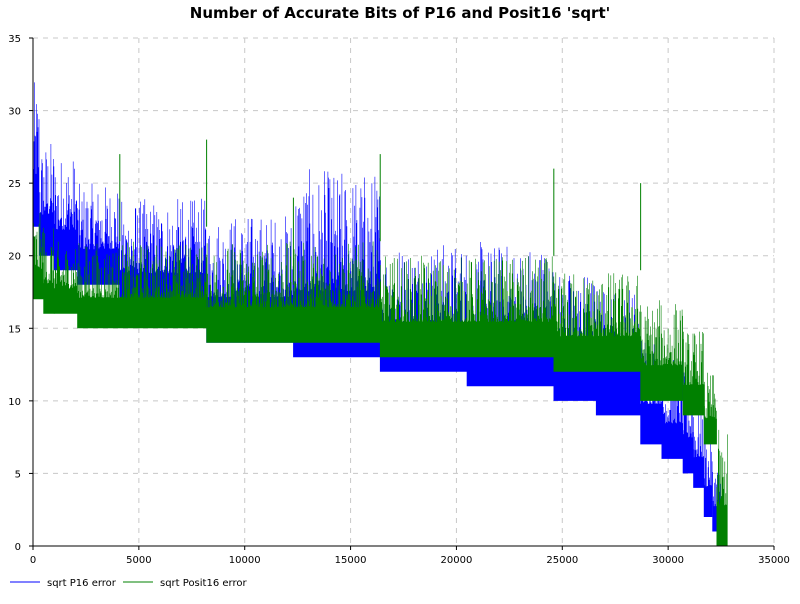  Describe the element at coordinates (351, 560) in the screenshot. I see `x-tick-label: 15000` at that location.